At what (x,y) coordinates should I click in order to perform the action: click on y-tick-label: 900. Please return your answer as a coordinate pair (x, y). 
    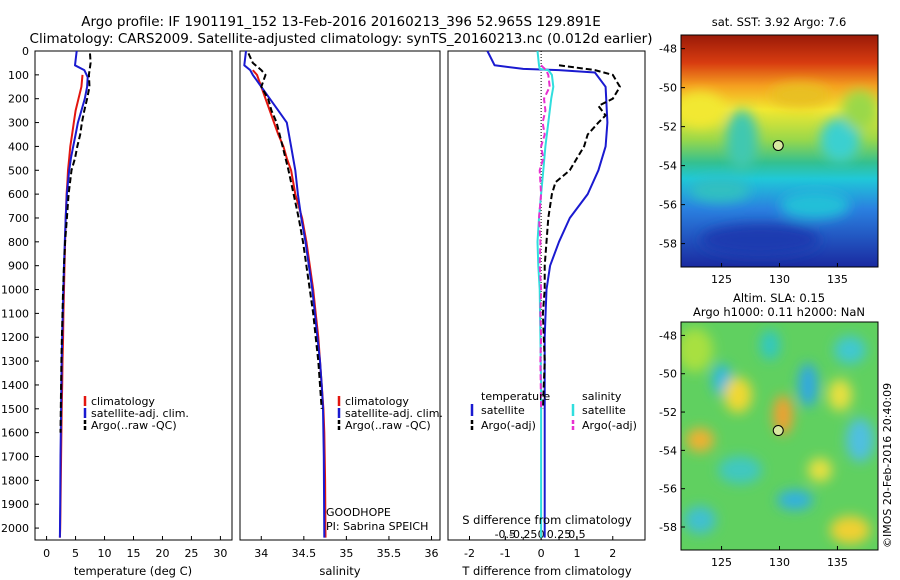
    Looking at the image, I should click on (18, 266).